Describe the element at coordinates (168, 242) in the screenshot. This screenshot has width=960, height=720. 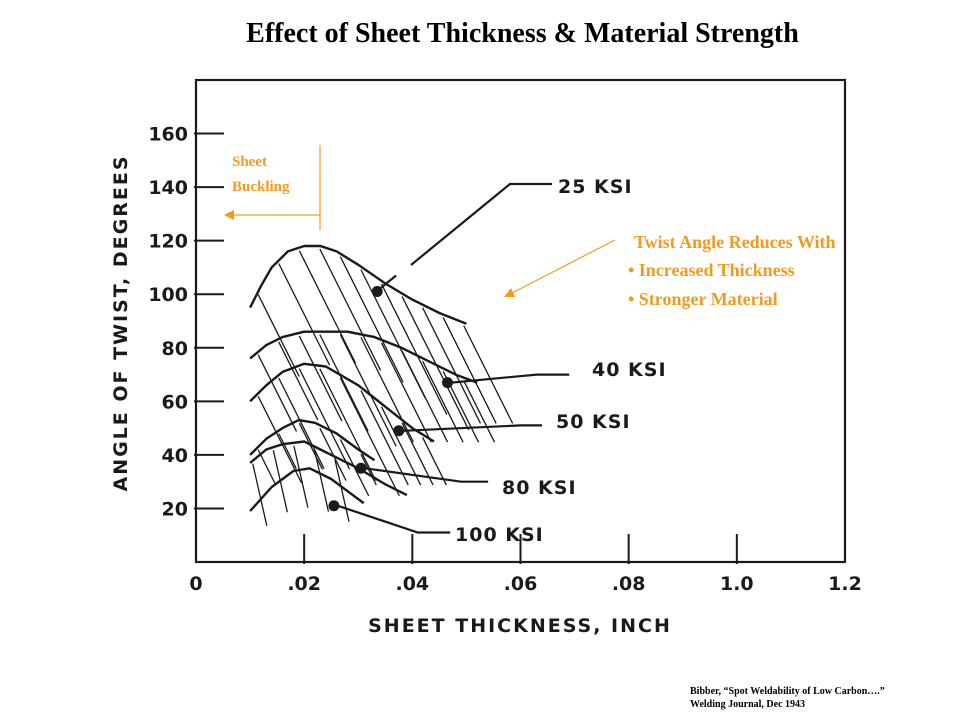
I see `y-tick-label-120: 120` at that location.